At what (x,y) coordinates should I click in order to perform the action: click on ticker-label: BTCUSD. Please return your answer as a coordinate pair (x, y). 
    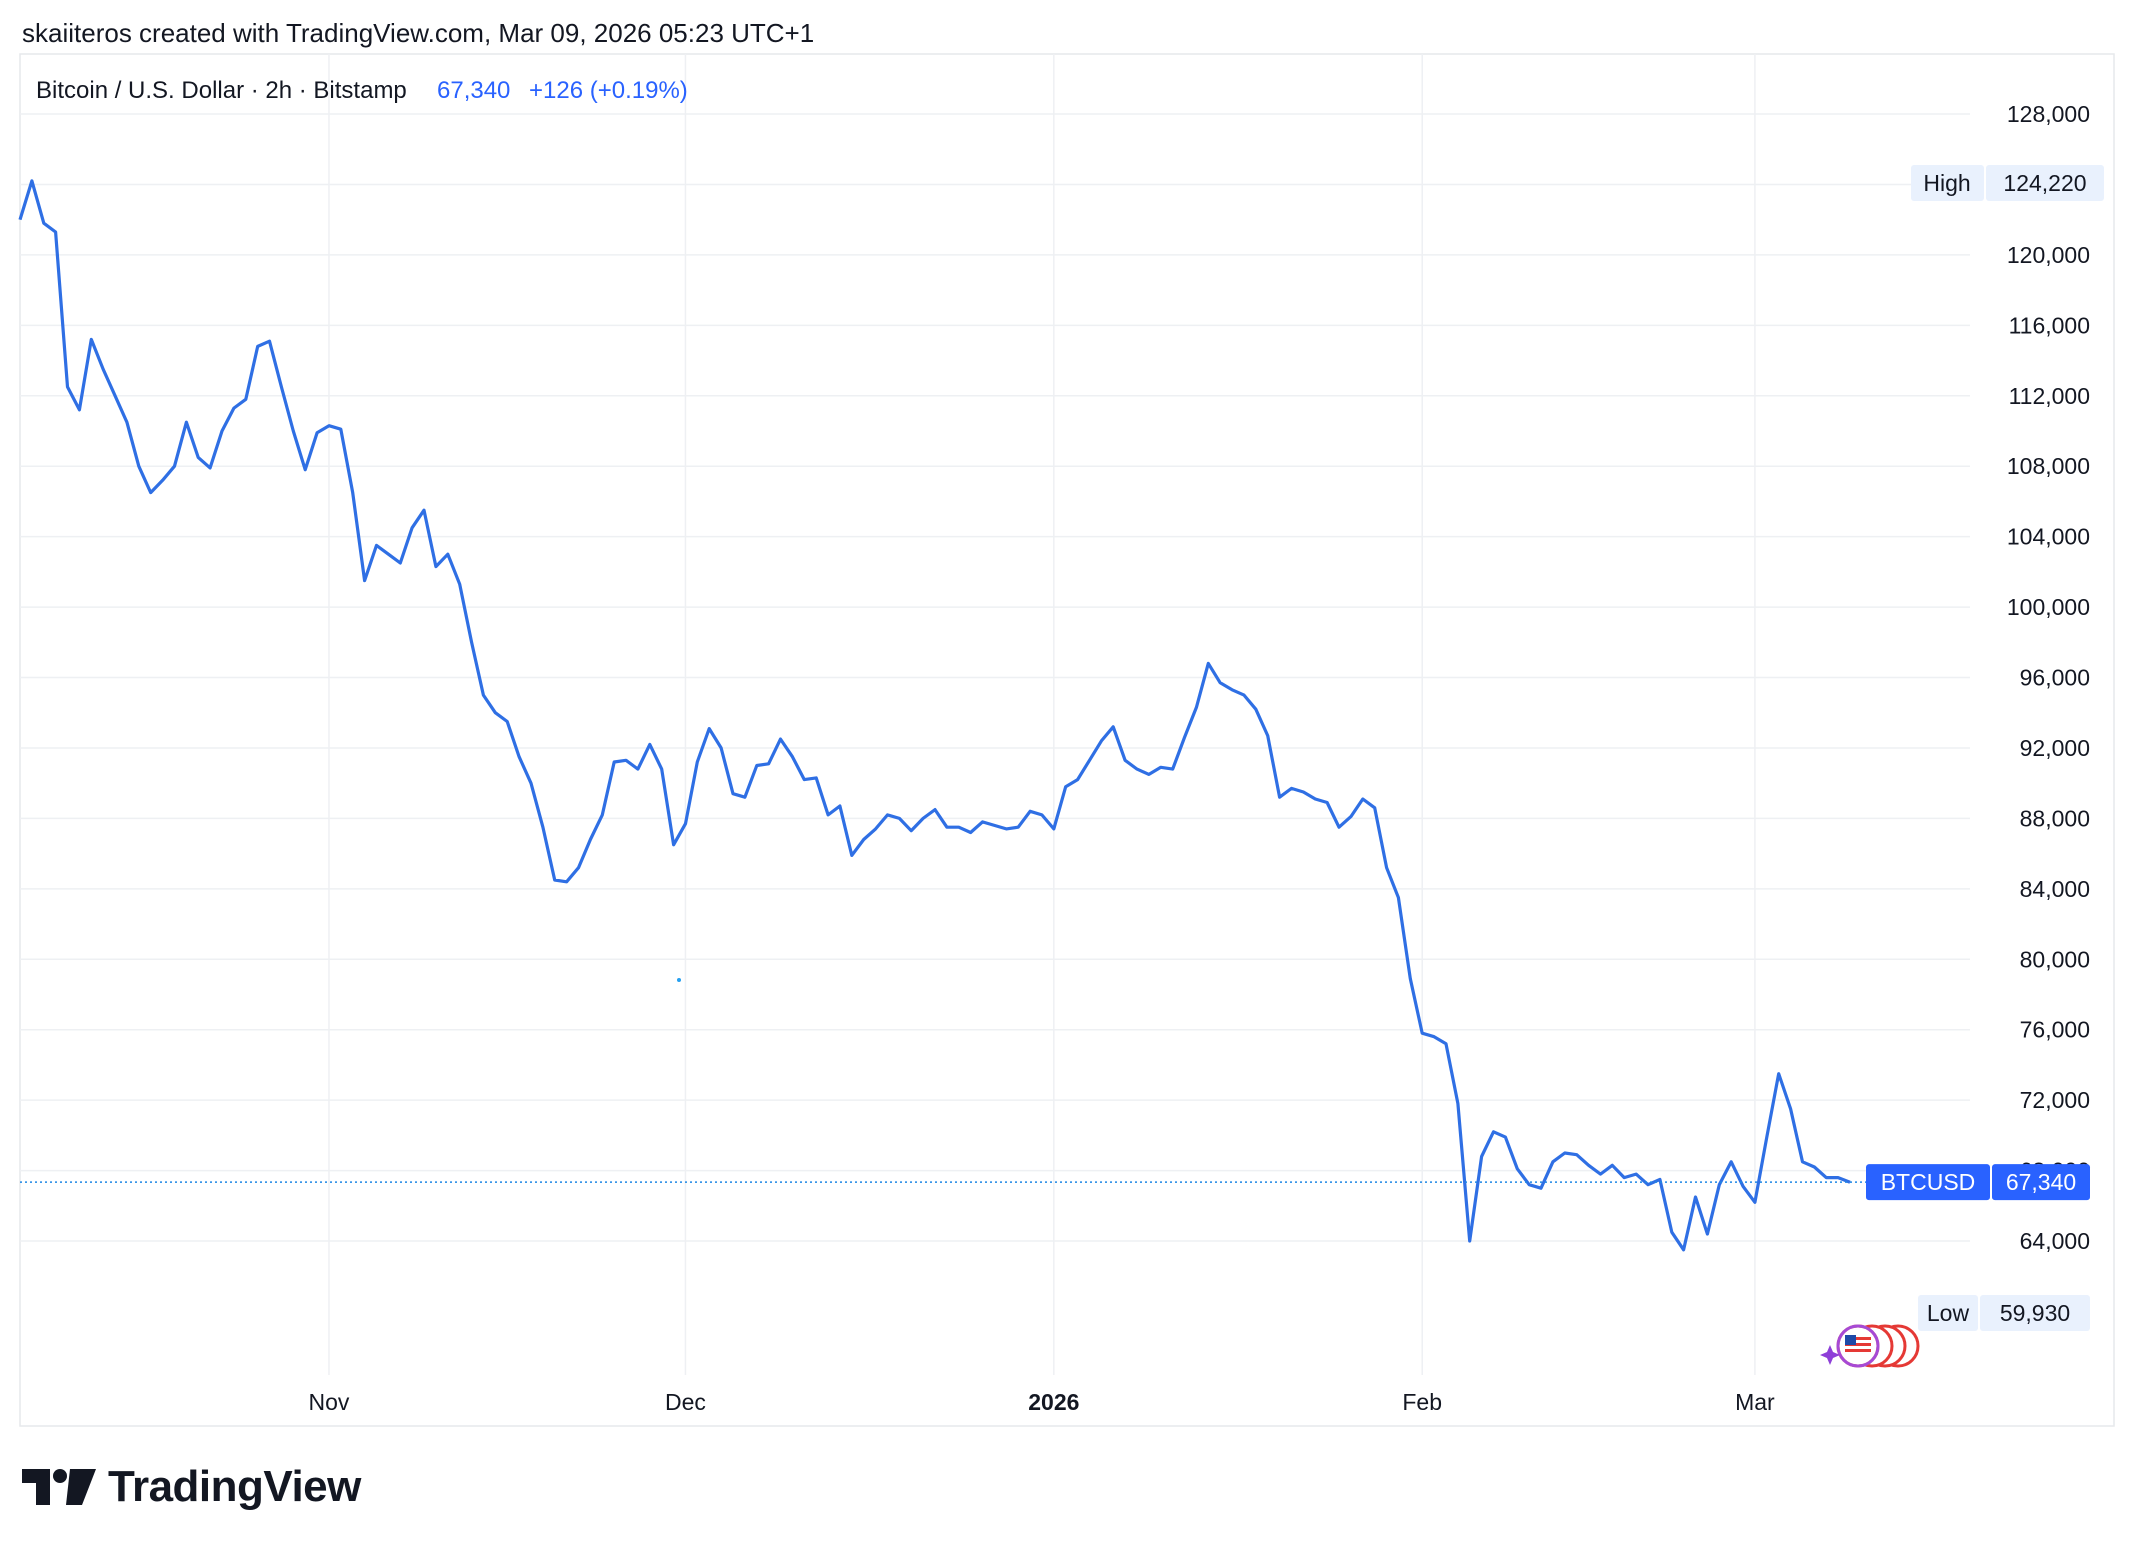
    Looking at the image, I should click on (1928, 1182).